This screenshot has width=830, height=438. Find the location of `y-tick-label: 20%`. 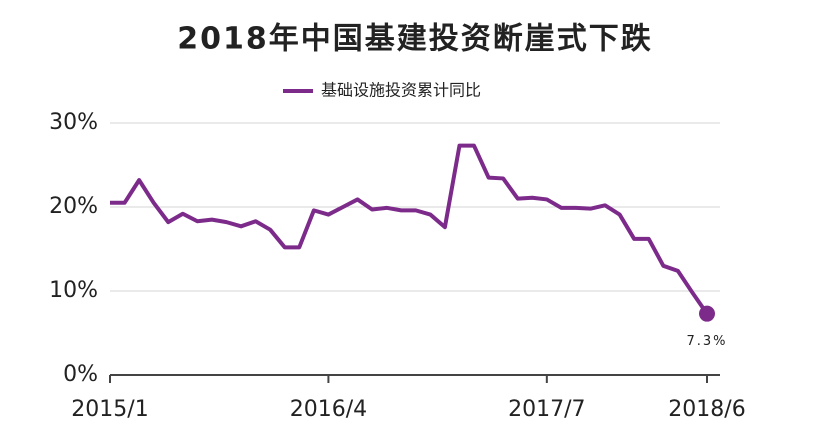

y-tick-label: 20% is located at coordinates (73, 206).